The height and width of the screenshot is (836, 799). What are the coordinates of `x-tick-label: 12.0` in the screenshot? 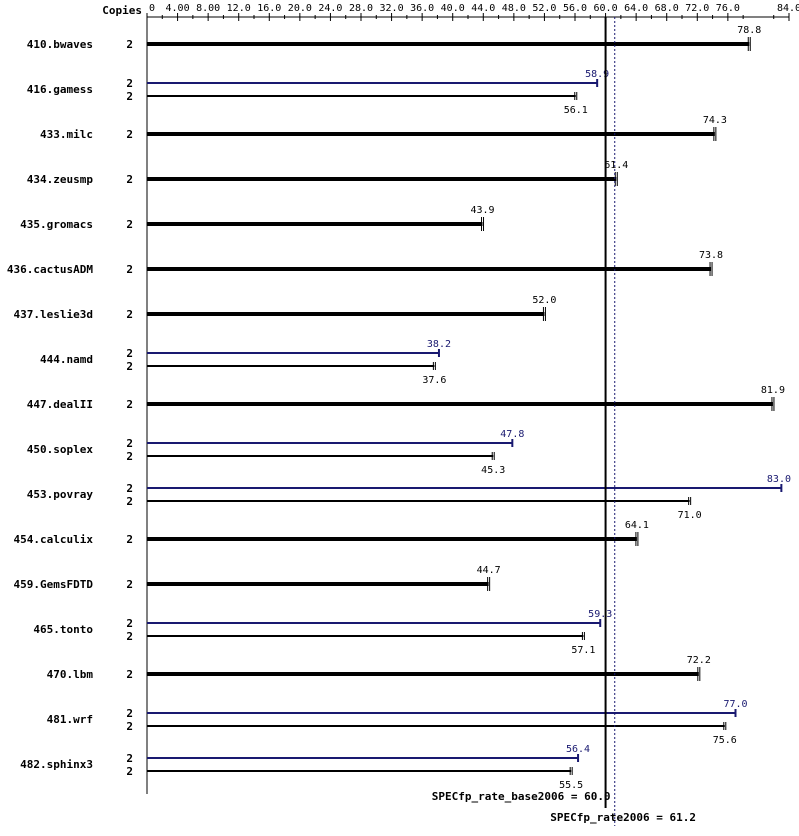 It's located at (239, 8).